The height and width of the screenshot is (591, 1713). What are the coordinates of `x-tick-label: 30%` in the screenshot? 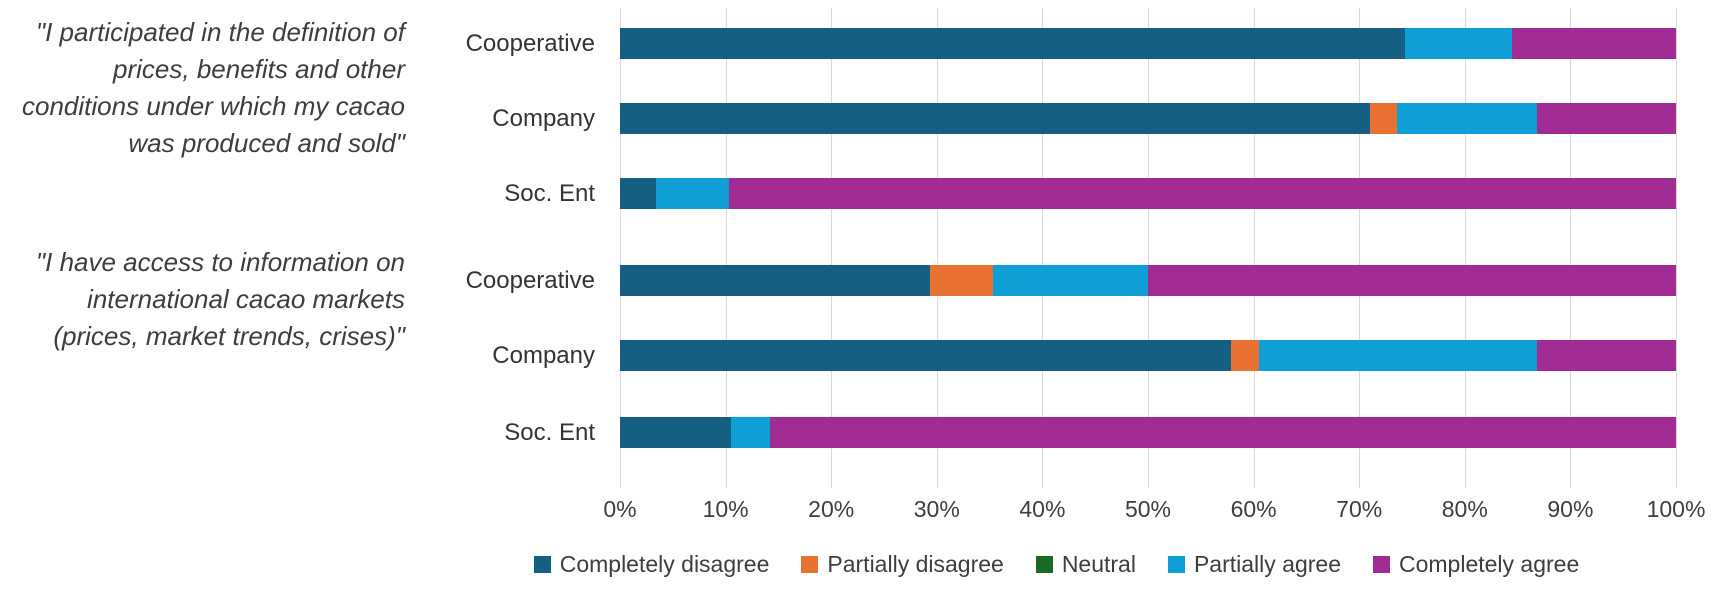 It's located at (936, 509).